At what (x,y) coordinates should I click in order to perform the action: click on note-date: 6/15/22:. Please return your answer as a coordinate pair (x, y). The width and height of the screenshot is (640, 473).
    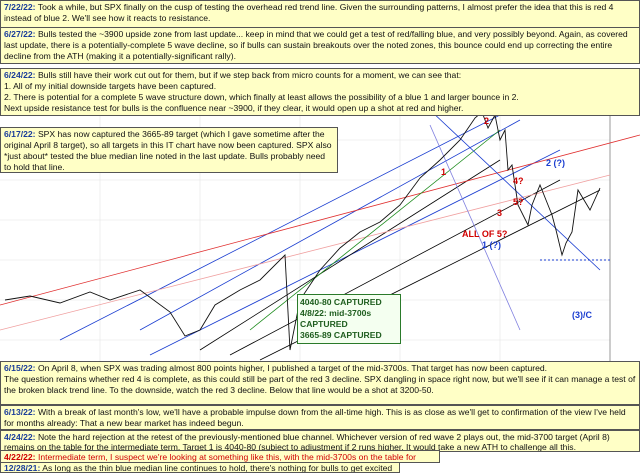
    Looking at the image, I should click on (20, 368).